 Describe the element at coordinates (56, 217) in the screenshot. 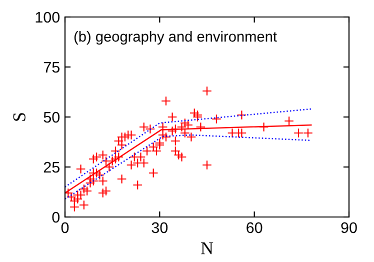

I see `y-tick-label: 0` at that location.